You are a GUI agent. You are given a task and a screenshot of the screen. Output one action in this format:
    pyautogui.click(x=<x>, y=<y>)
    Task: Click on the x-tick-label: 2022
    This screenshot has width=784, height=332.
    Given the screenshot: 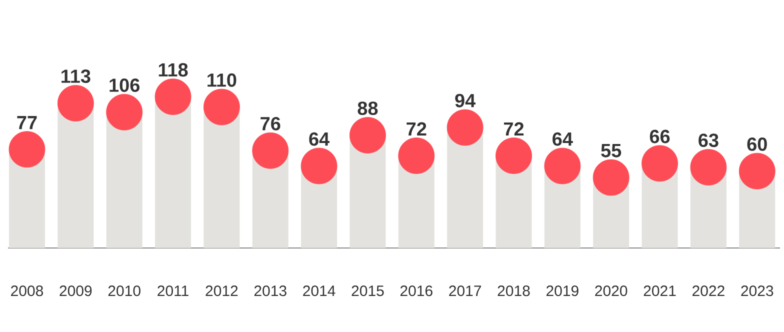 What is the action you would take?
    pyautogui.click(x=708, y=291)
    